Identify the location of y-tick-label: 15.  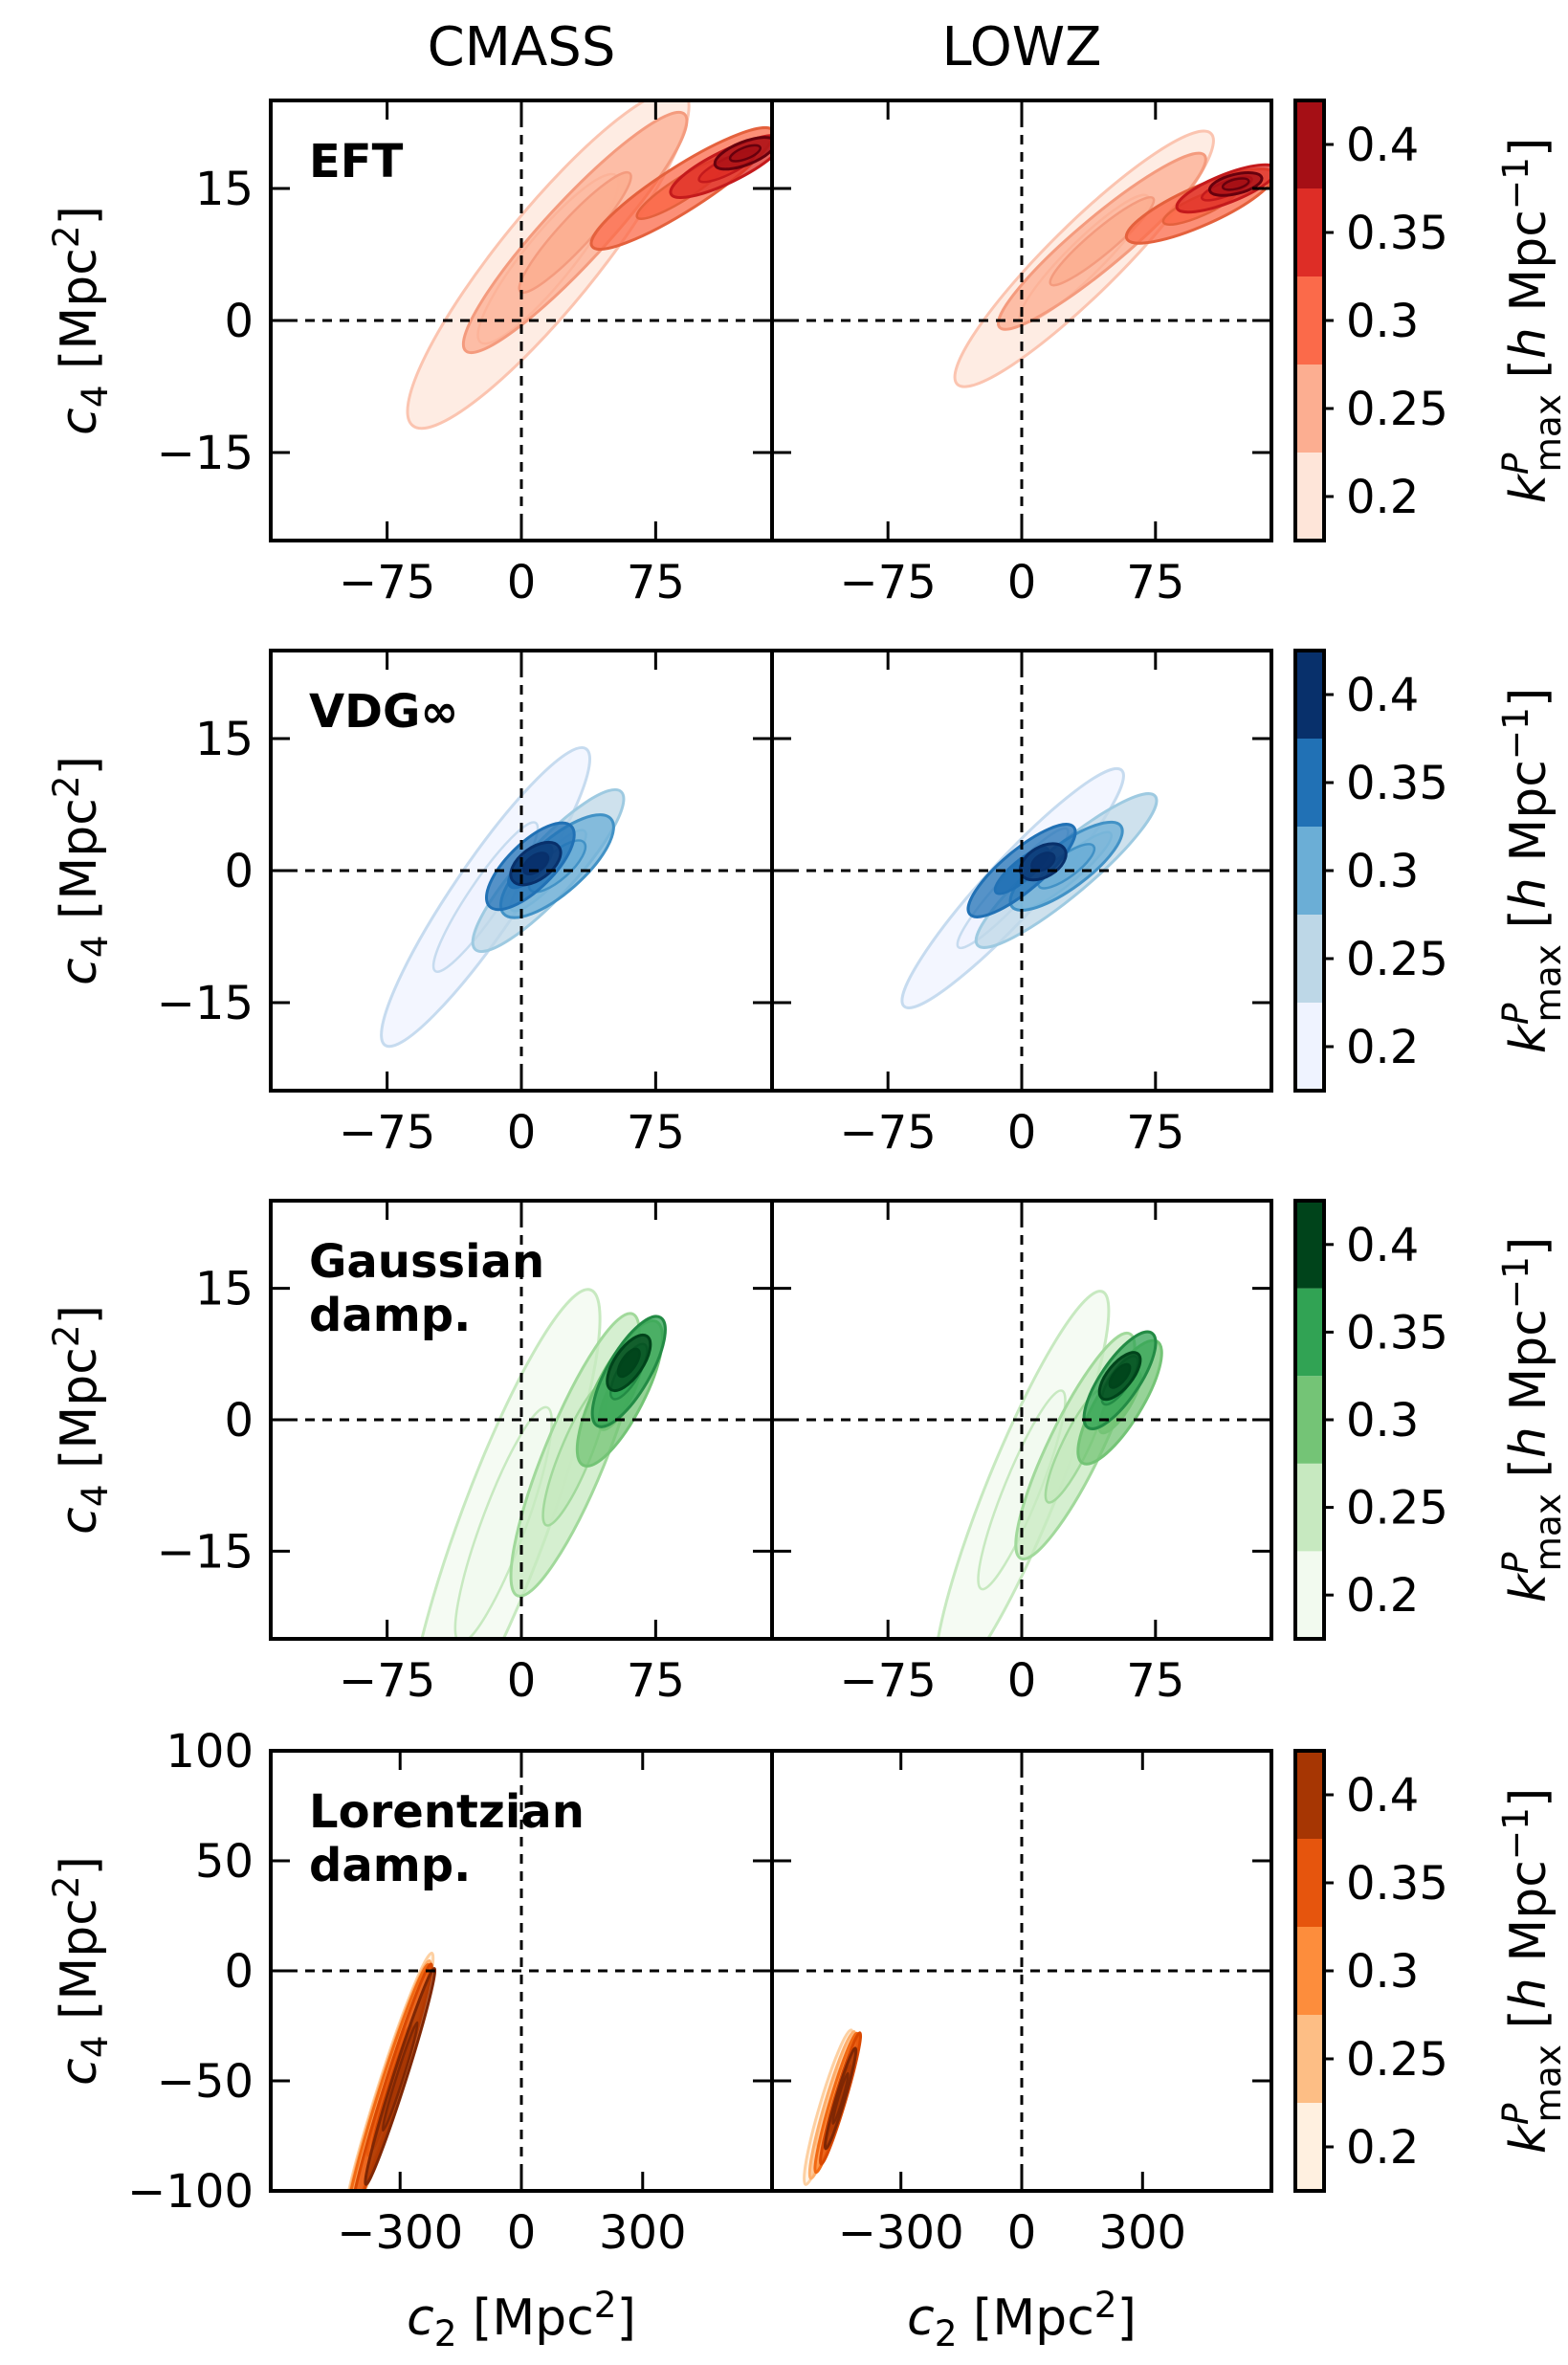
(224, 189).